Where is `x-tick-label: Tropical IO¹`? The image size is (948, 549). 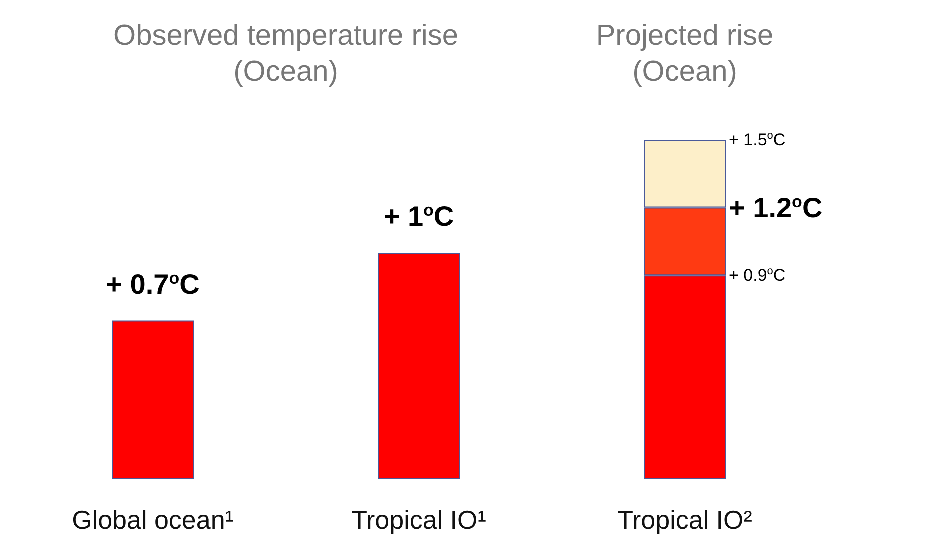 x-tick-label: Tropical IO¹ is located at coordinates (419, 520).